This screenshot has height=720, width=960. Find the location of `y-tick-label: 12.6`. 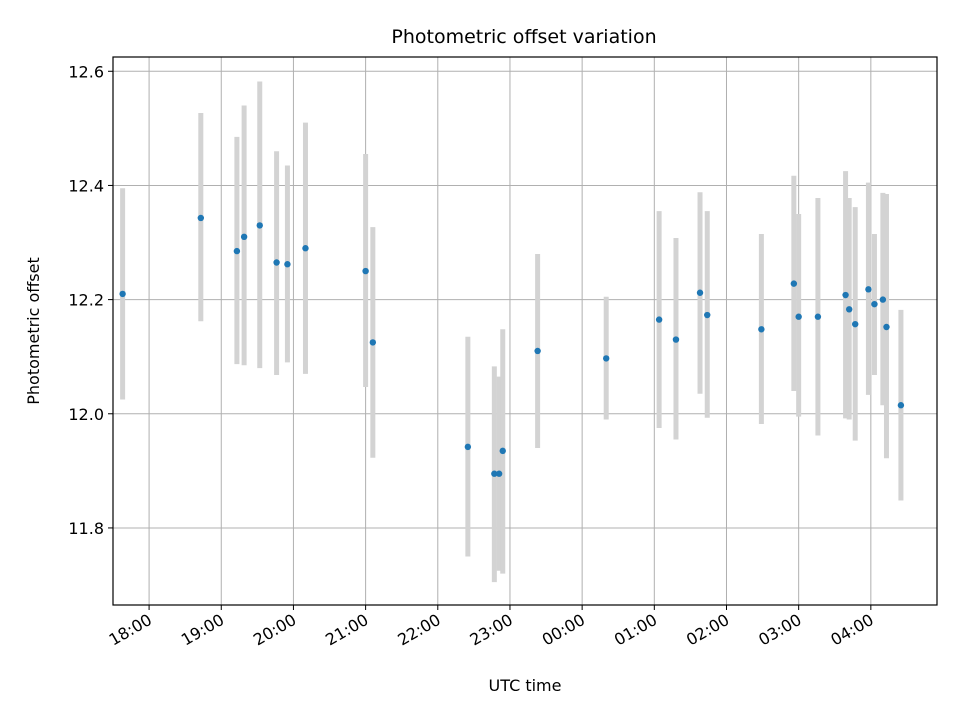

y-tick-label: 12.6 is located at coordinates (86, 71).